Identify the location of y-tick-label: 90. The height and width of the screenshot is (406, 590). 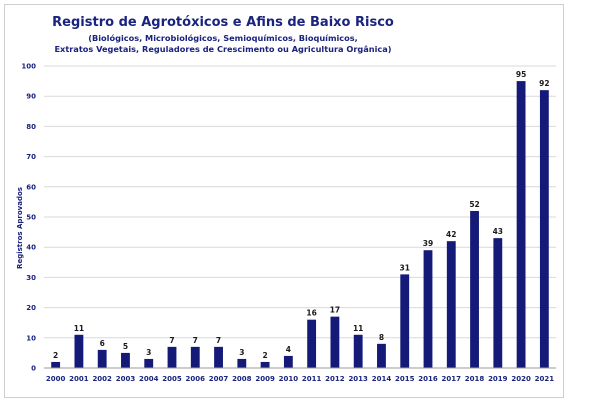
(31, 97).